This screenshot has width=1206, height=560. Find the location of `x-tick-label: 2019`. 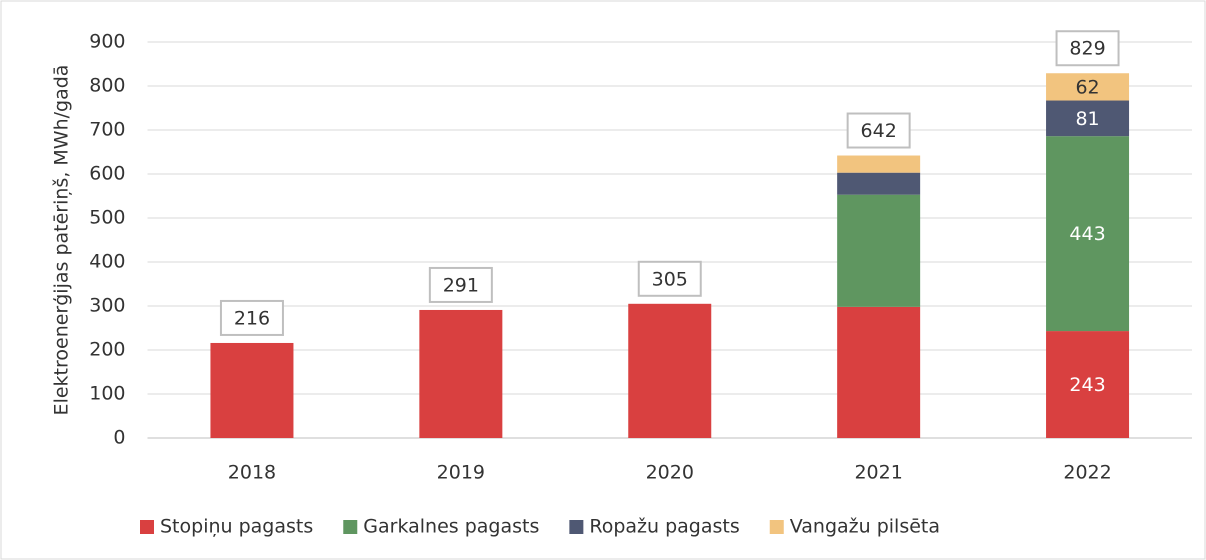

x-tick-label: 2019 is located at coordinates (461, 473).